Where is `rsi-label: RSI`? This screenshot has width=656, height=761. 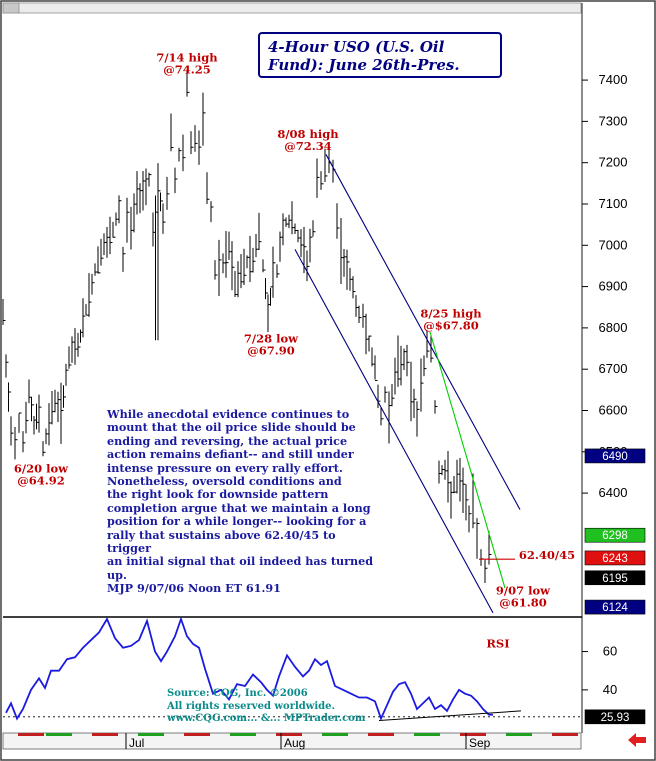 rsi-label: RSI is located at coordinates (497, 644).